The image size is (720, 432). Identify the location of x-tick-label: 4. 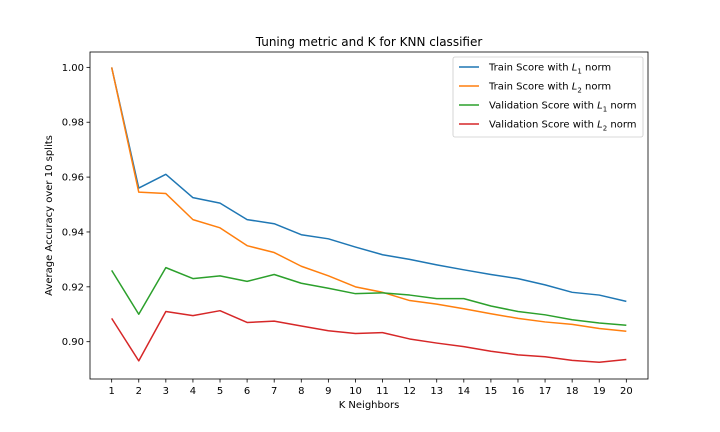
(193, 391).